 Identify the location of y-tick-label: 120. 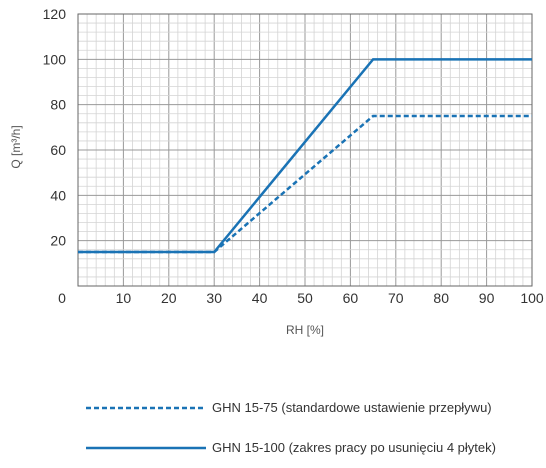
(55, 14).